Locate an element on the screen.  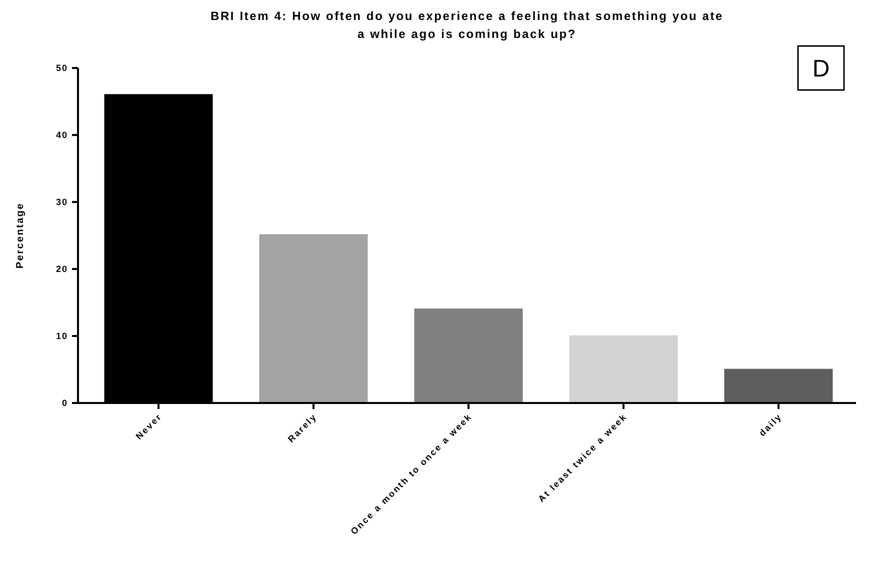
y-tick-label: 0 is located at coordinates (65, 403).